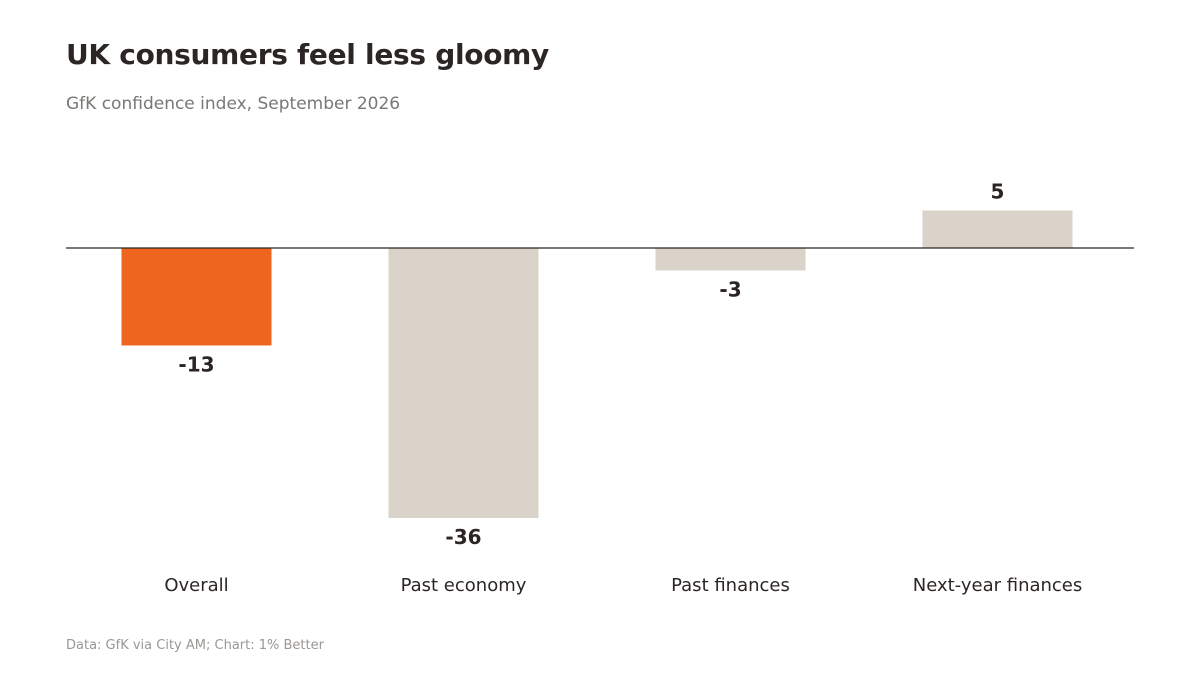 Image resolution: width=1200 pixels, height=675 pixels. I want to click on chart-title: UK consumers feel less gloomy, so click(307, 54).